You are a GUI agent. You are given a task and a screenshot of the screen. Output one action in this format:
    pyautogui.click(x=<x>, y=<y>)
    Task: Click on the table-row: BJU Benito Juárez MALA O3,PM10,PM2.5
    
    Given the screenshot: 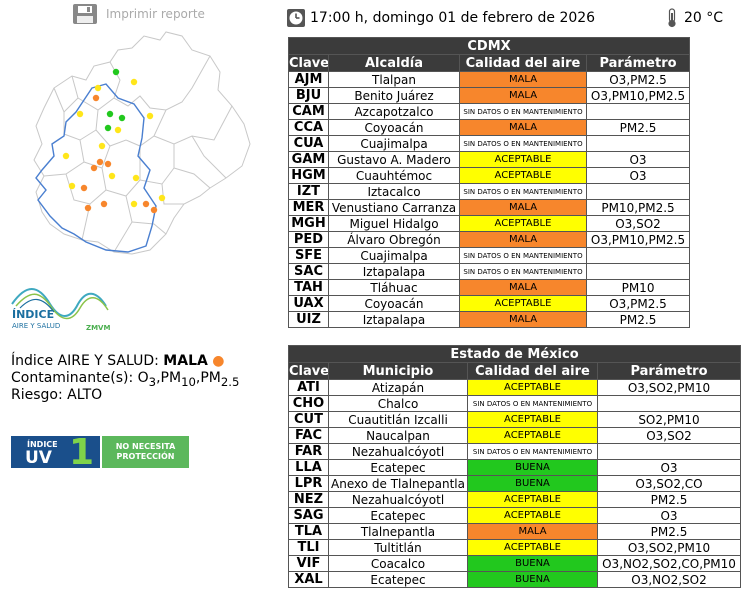 What is the action you would take?
    pyautogui.click(x=489, y=95)
    